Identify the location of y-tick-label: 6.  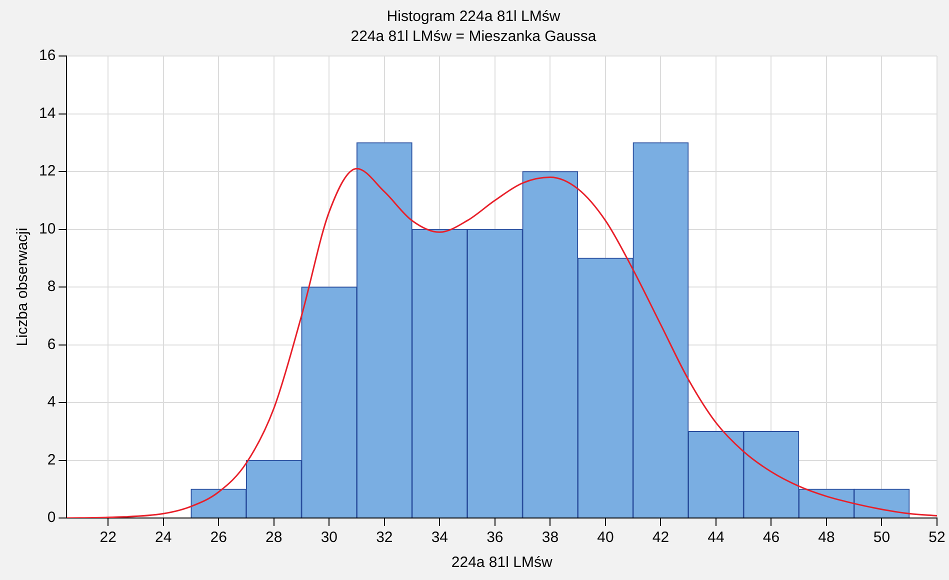
(51, 344).